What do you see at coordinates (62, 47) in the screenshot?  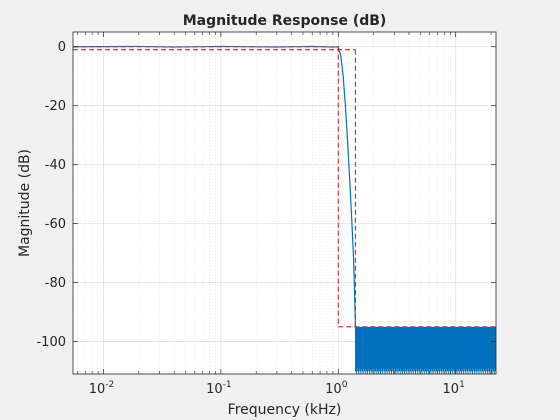 I see `y-tick-label: 0` at bounding box center [62, 47].